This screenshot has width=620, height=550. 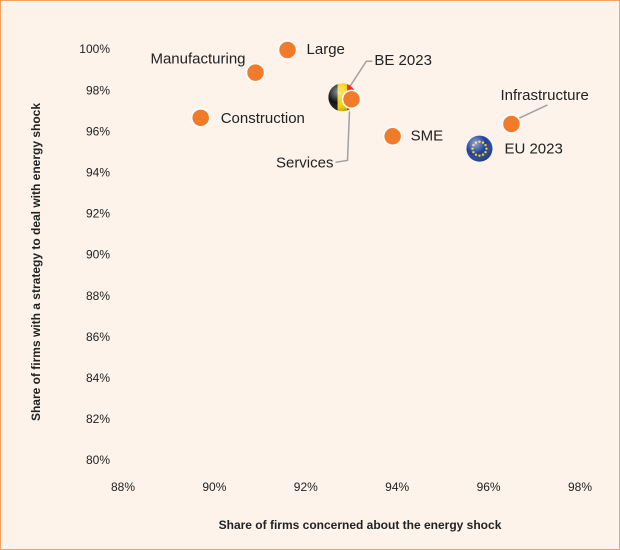 I want to click on y-tick-label: 82%, so click(x=98, y=419).